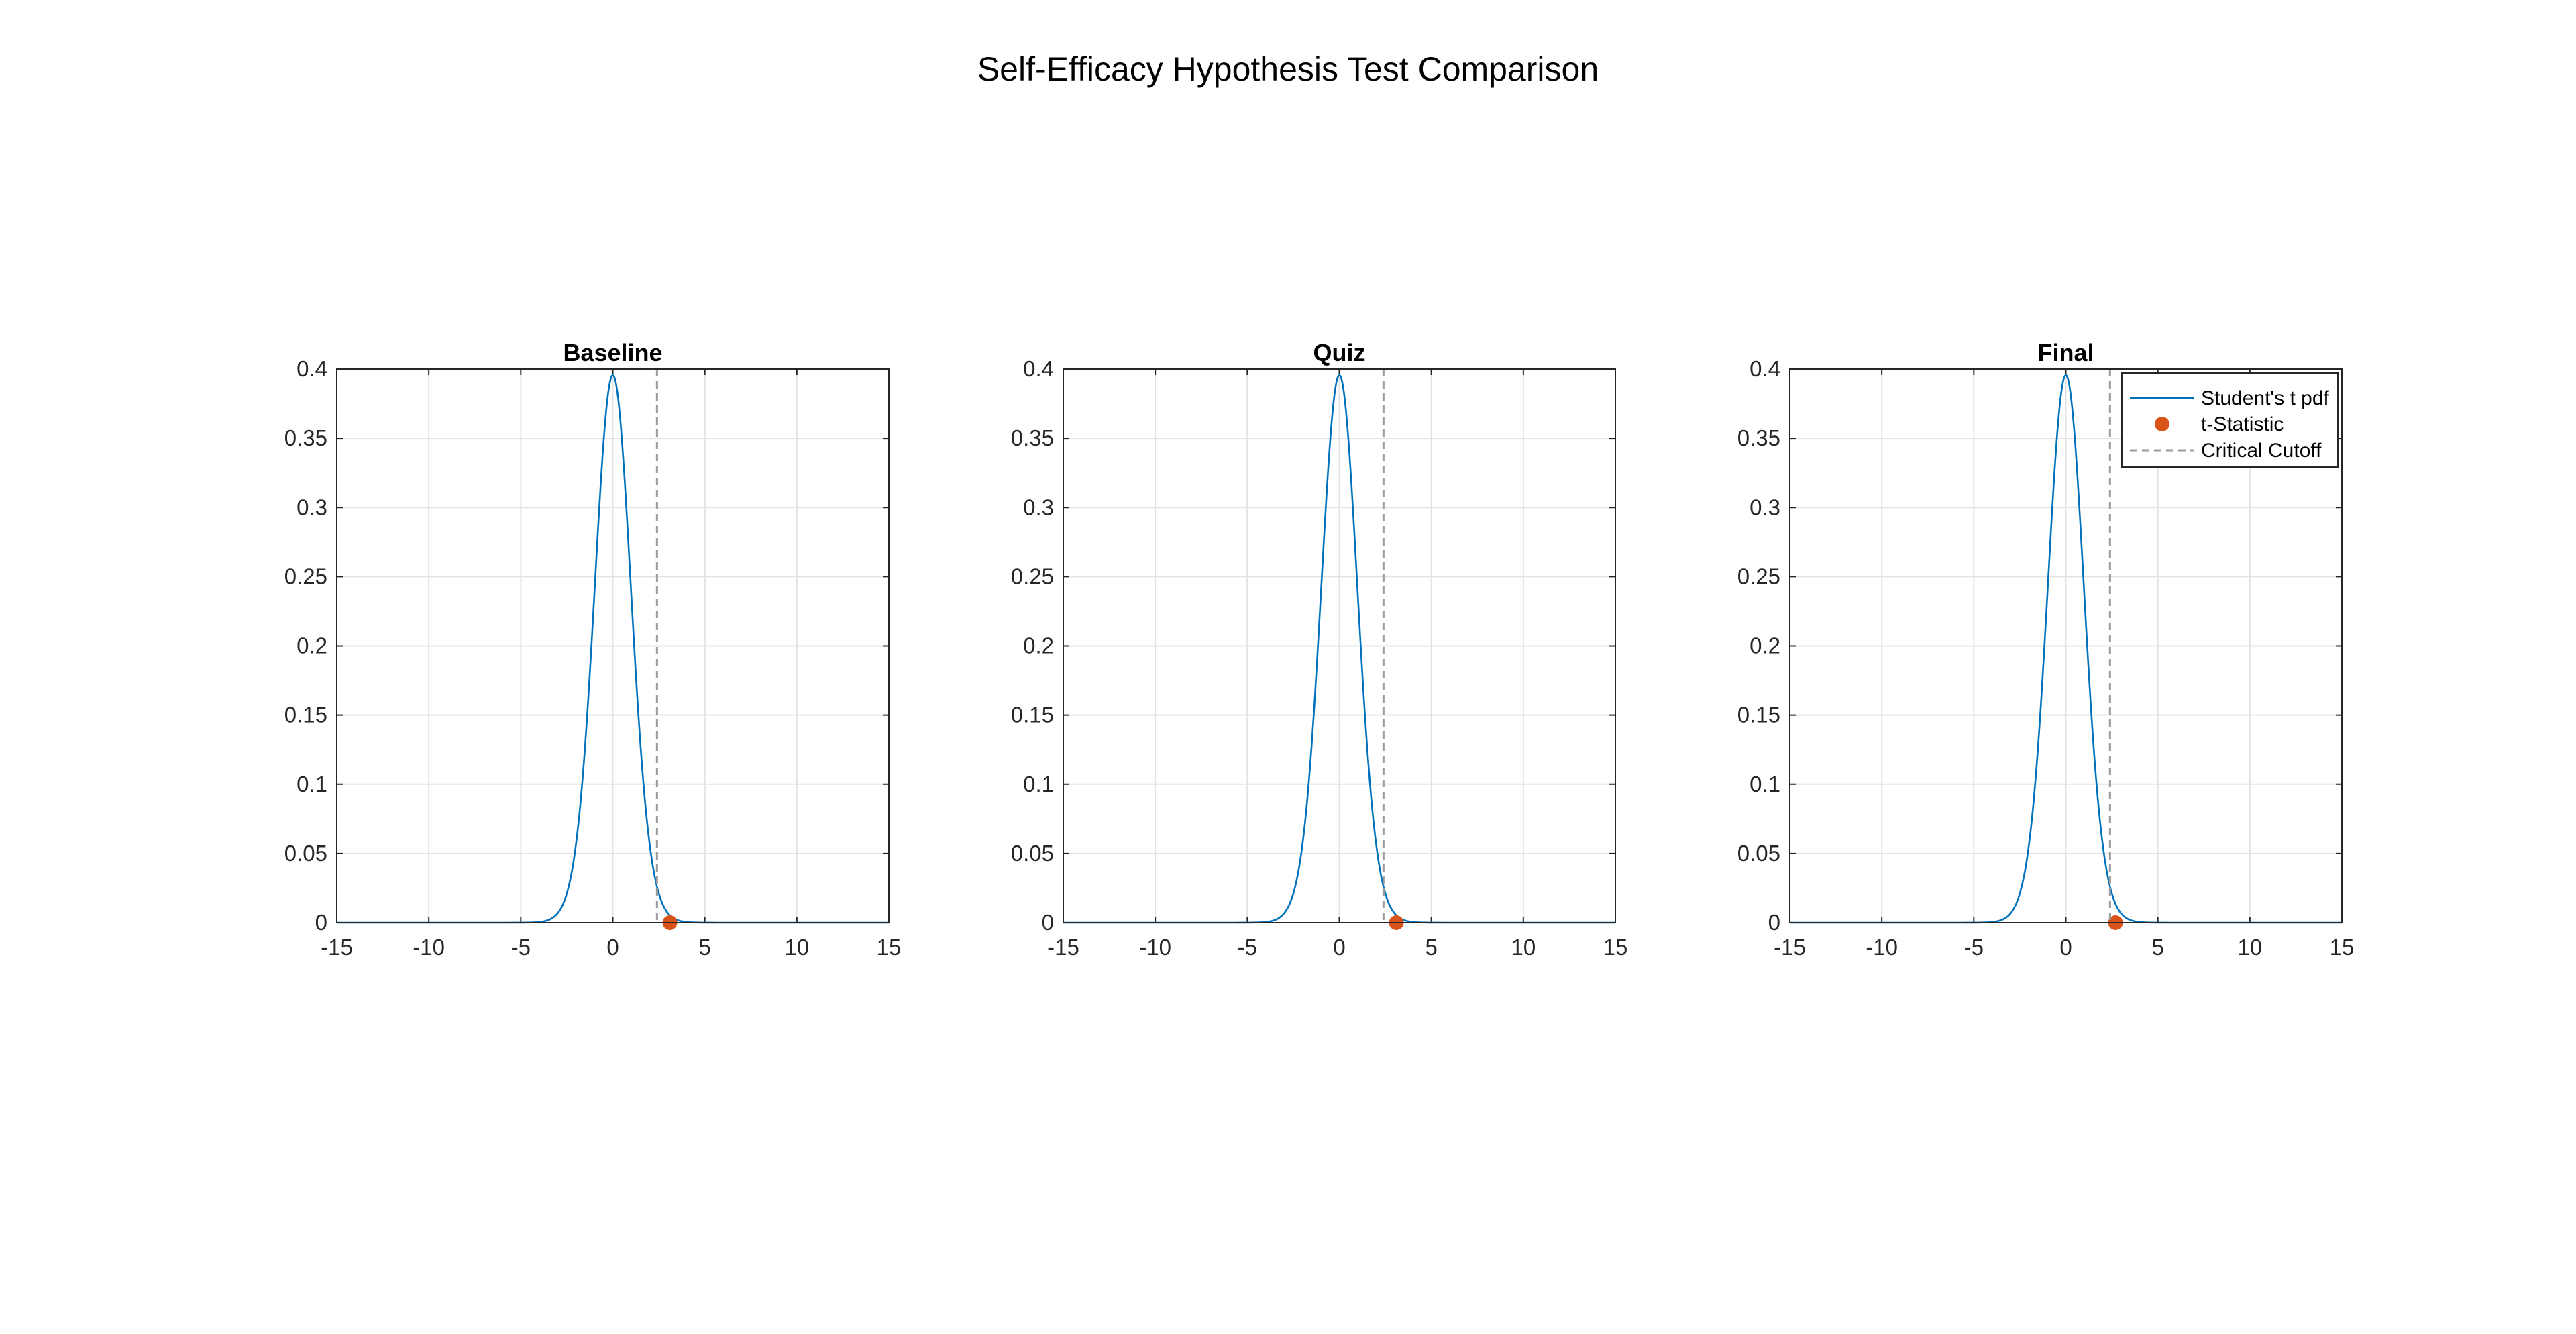 Image resolution: width=2576 pixels, height=1334 pixels. What do you see at coordinates (1339, 353) in the screenshot?
I see `subplot-title: Quiz` at bounding box center [1339, 353].